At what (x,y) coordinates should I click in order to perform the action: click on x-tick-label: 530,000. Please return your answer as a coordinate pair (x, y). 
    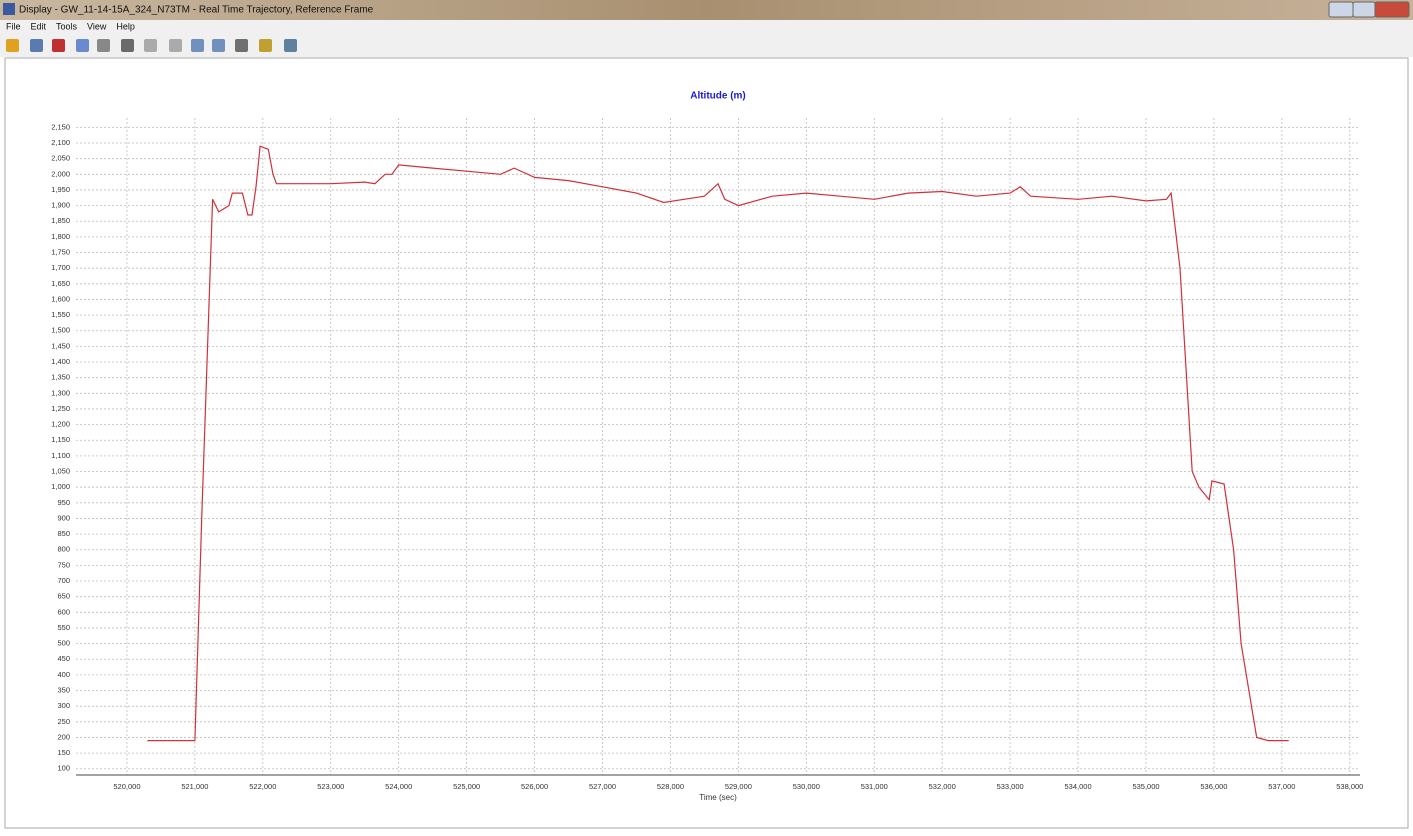
    Looking at the image, I should click on (806, 786).